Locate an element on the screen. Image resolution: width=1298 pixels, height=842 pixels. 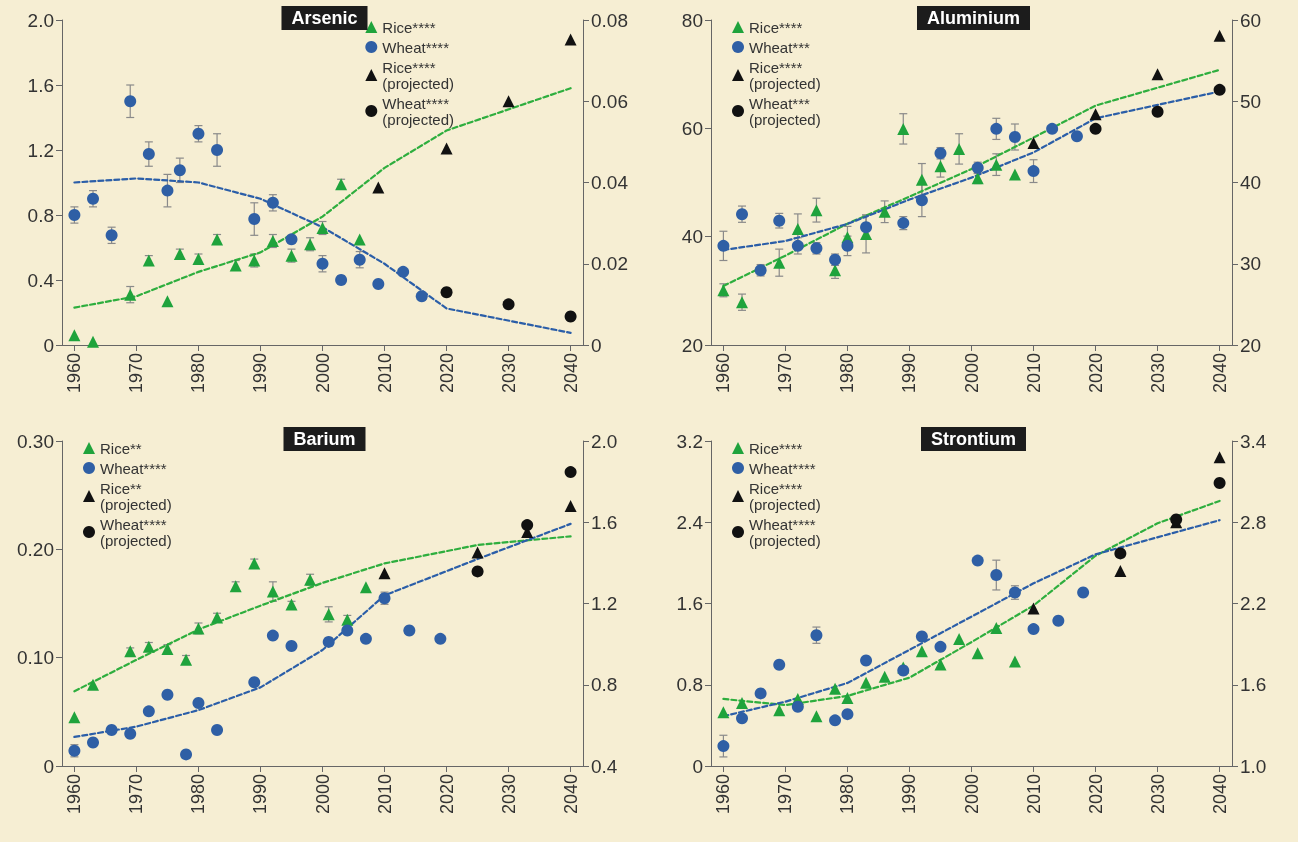
y2-tick-label: 0.8 is located at coordinates (604, 685).